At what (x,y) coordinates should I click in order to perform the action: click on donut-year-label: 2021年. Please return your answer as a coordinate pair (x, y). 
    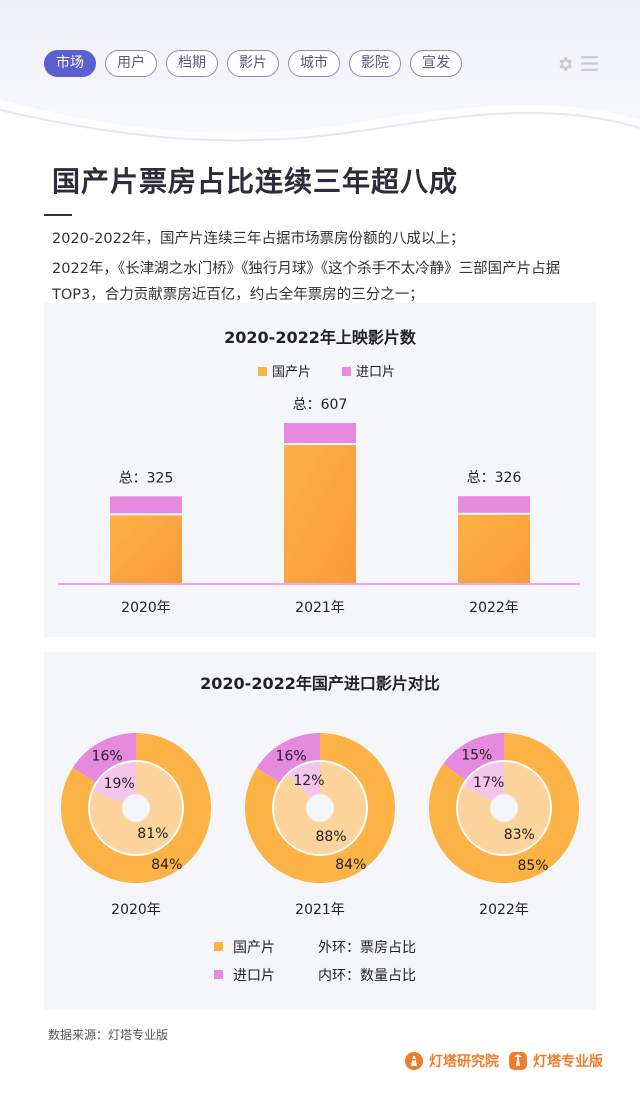
    Looking at the image, I should click on (320, 910).